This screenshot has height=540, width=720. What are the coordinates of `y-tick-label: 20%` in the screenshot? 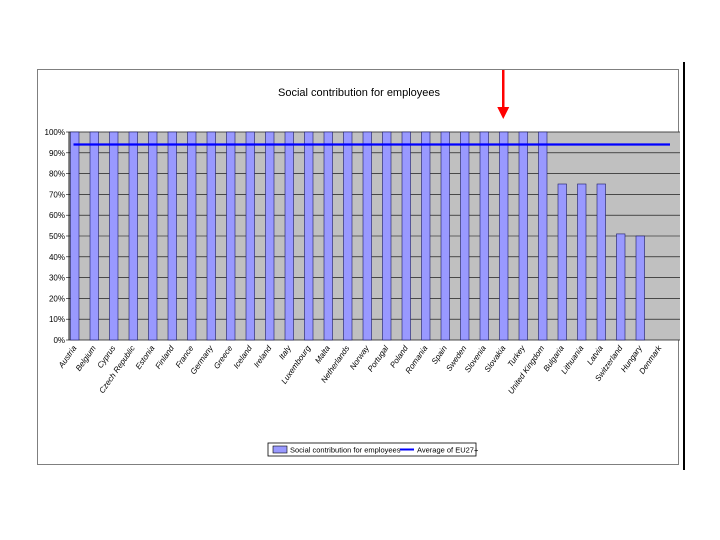 It's located at (57, 298).